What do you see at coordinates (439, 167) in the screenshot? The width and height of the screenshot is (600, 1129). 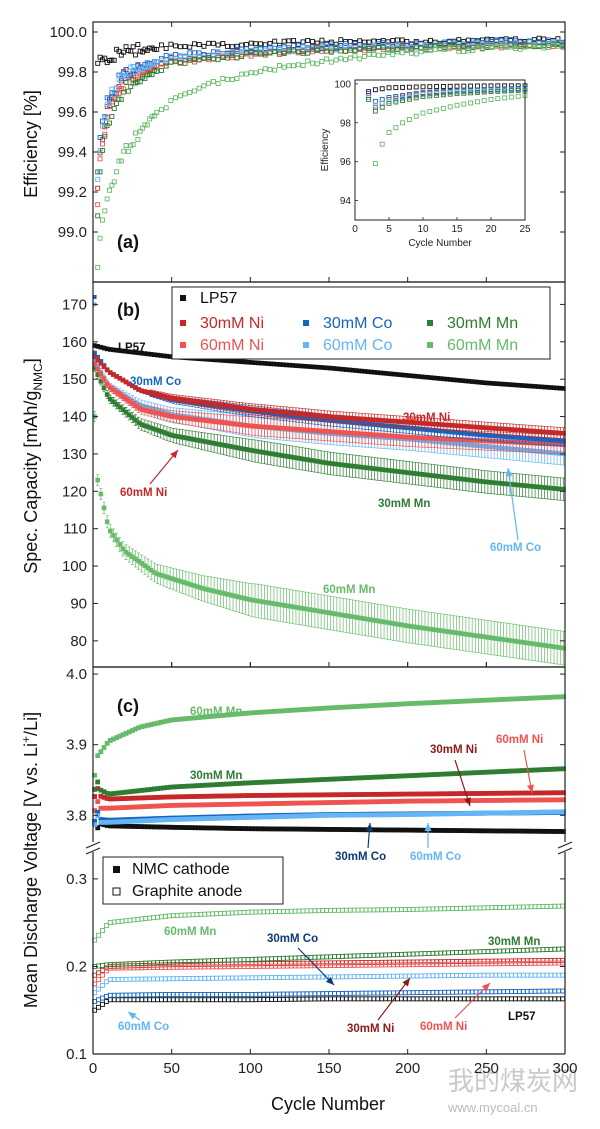 I see `inset-background` at bounding box center [439, 167].